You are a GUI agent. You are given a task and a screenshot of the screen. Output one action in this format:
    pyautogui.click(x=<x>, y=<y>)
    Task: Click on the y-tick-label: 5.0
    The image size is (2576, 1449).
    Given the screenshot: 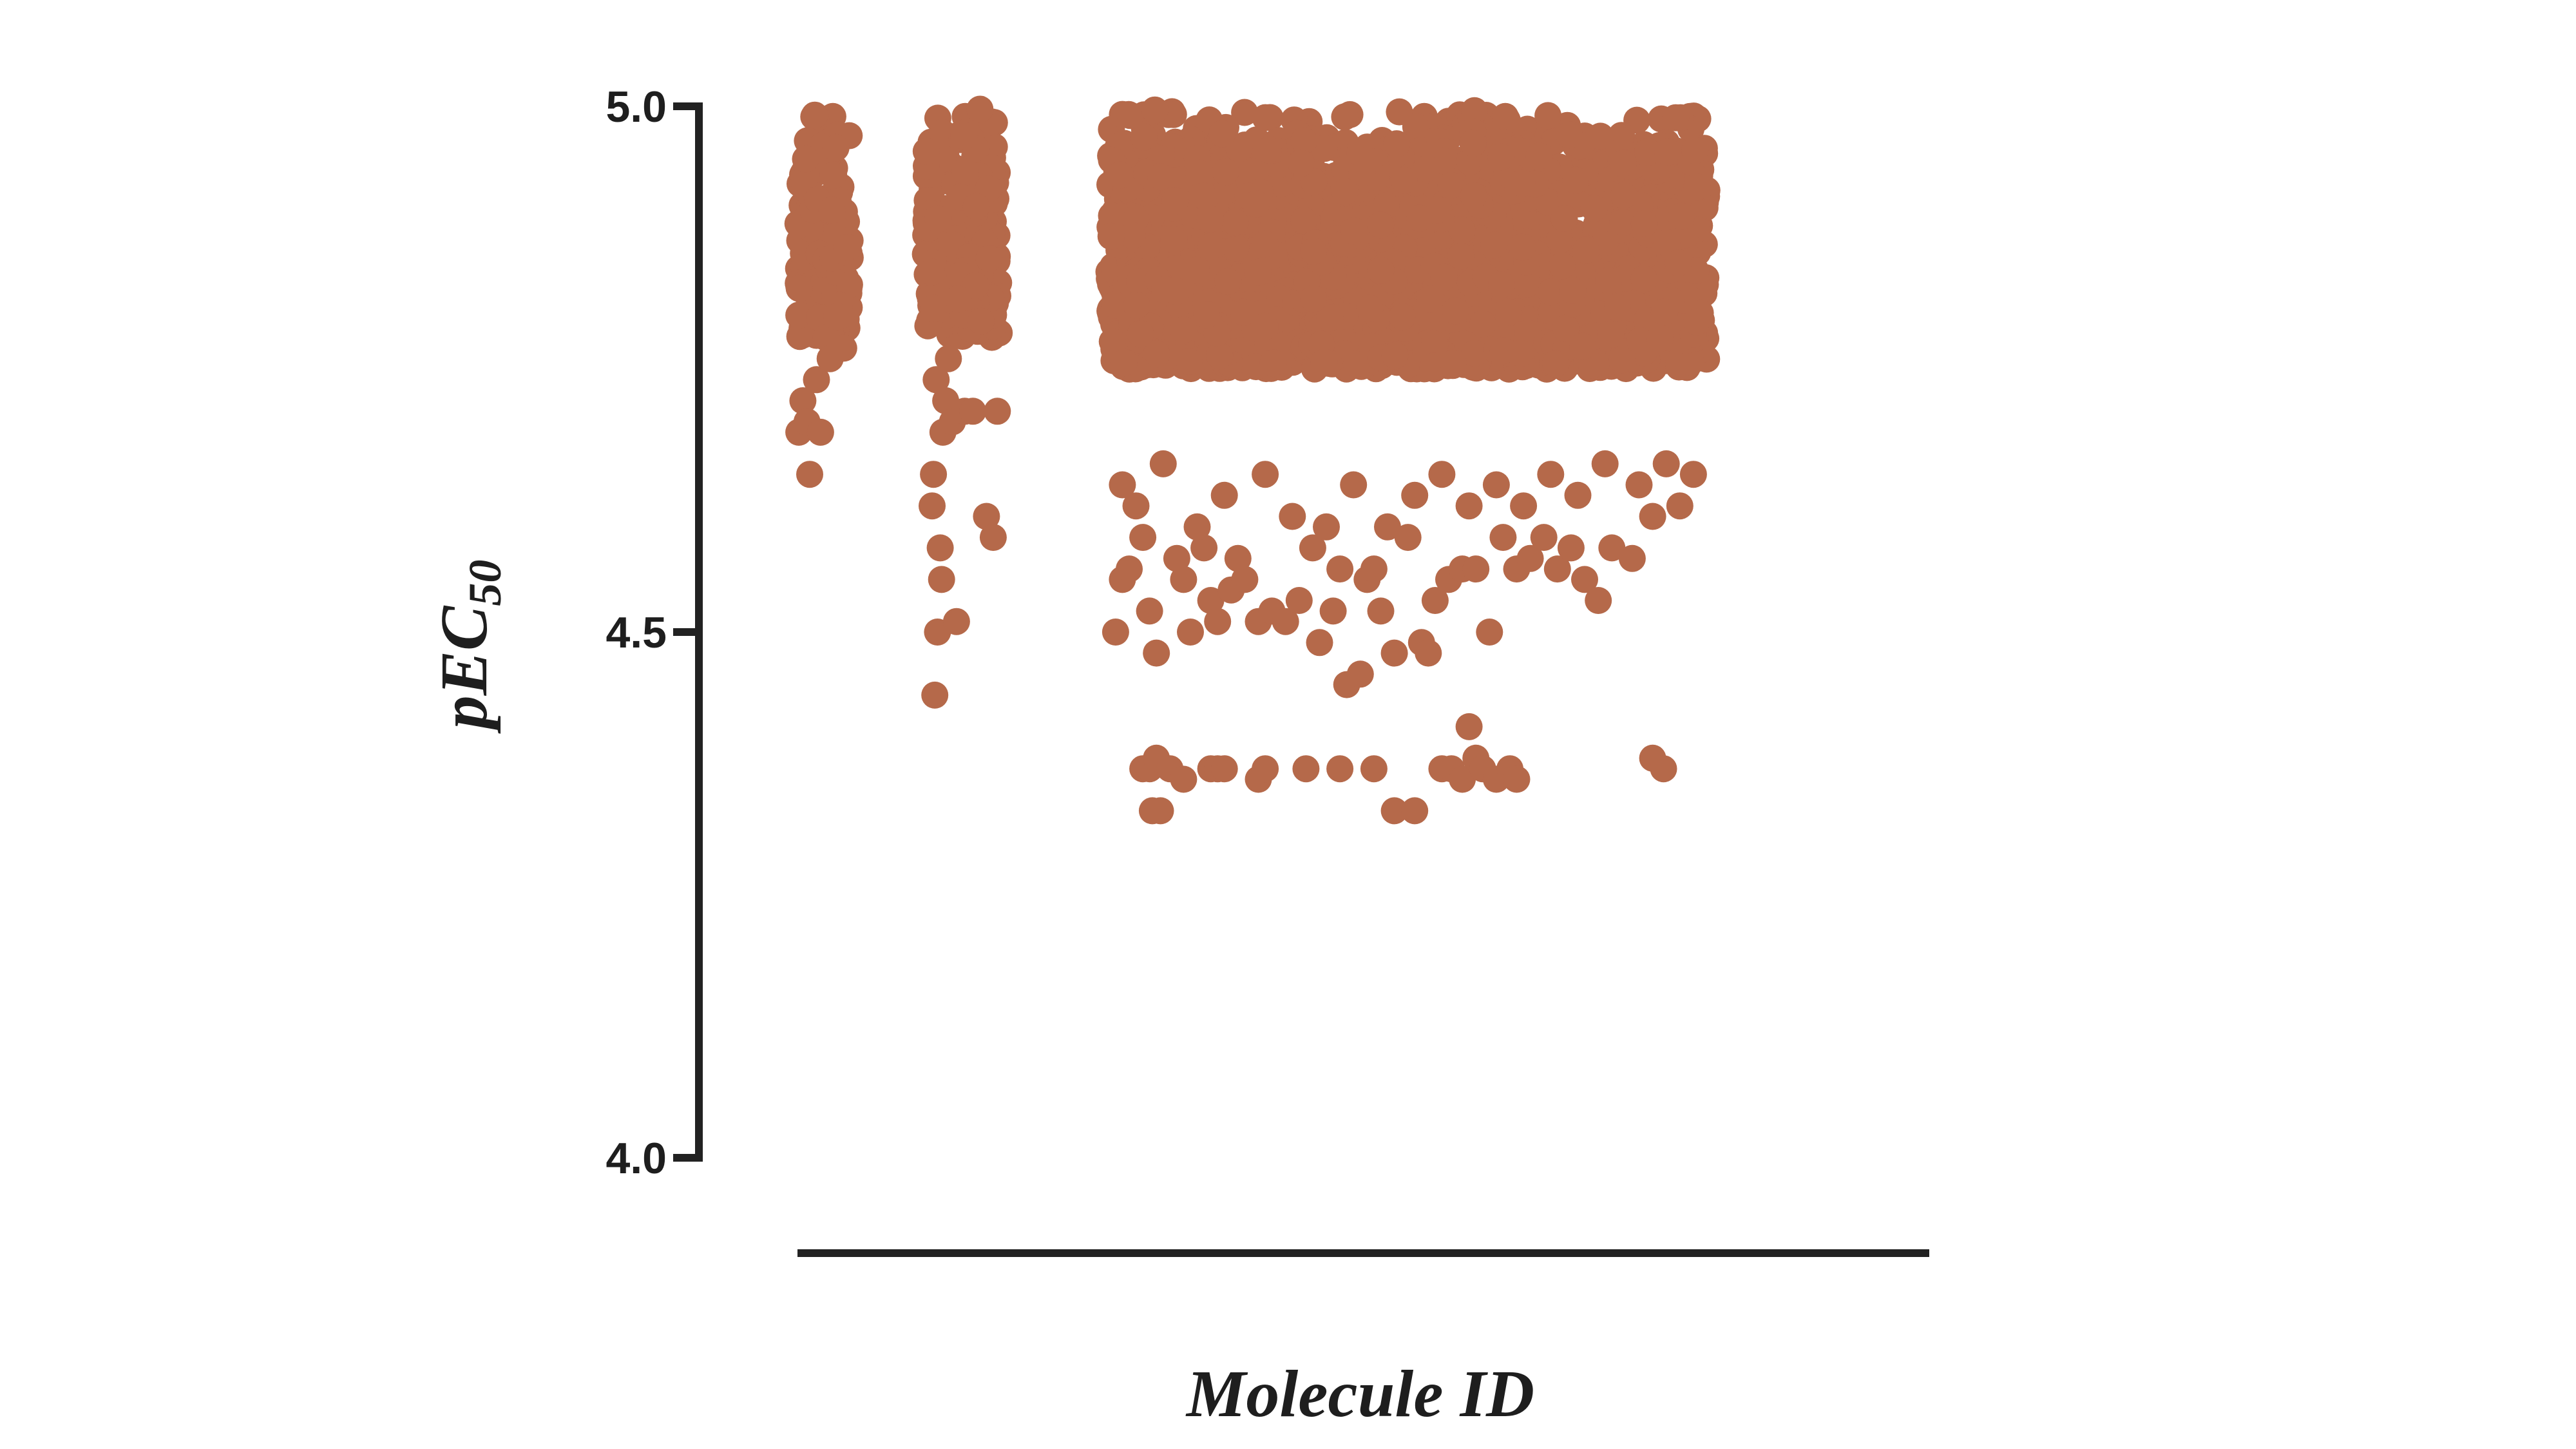 What is the action you would take?
    pyautogui.click(x=636, y=106)
    